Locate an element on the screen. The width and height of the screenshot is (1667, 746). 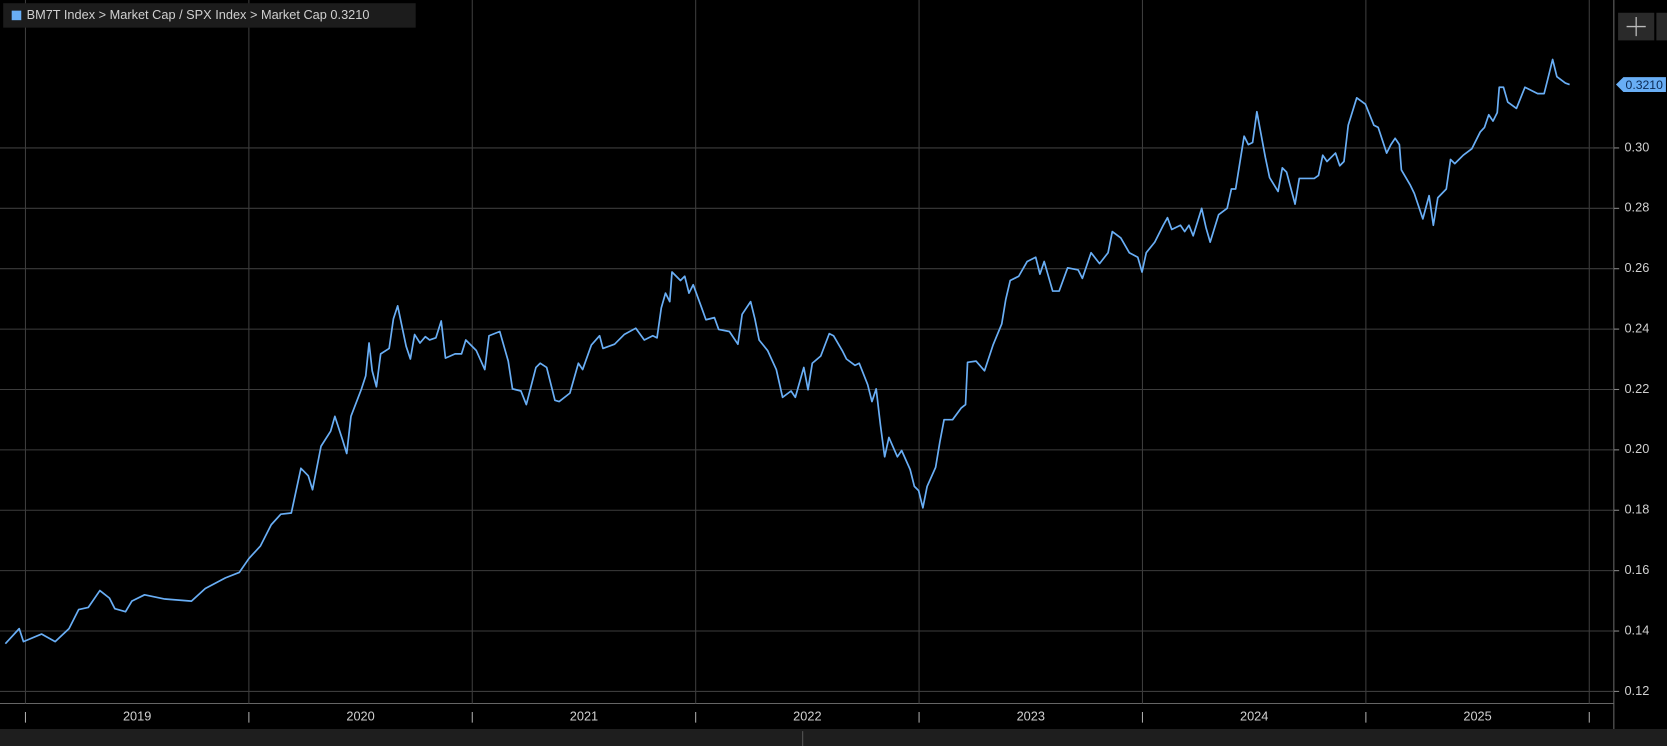
last-value-label: 0.3210 is located at coordinates (1645, 85).